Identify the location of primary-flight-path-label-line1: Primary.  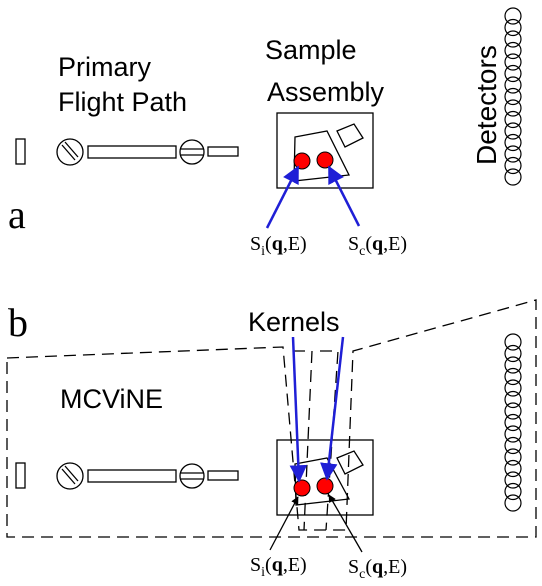
(104, 67).